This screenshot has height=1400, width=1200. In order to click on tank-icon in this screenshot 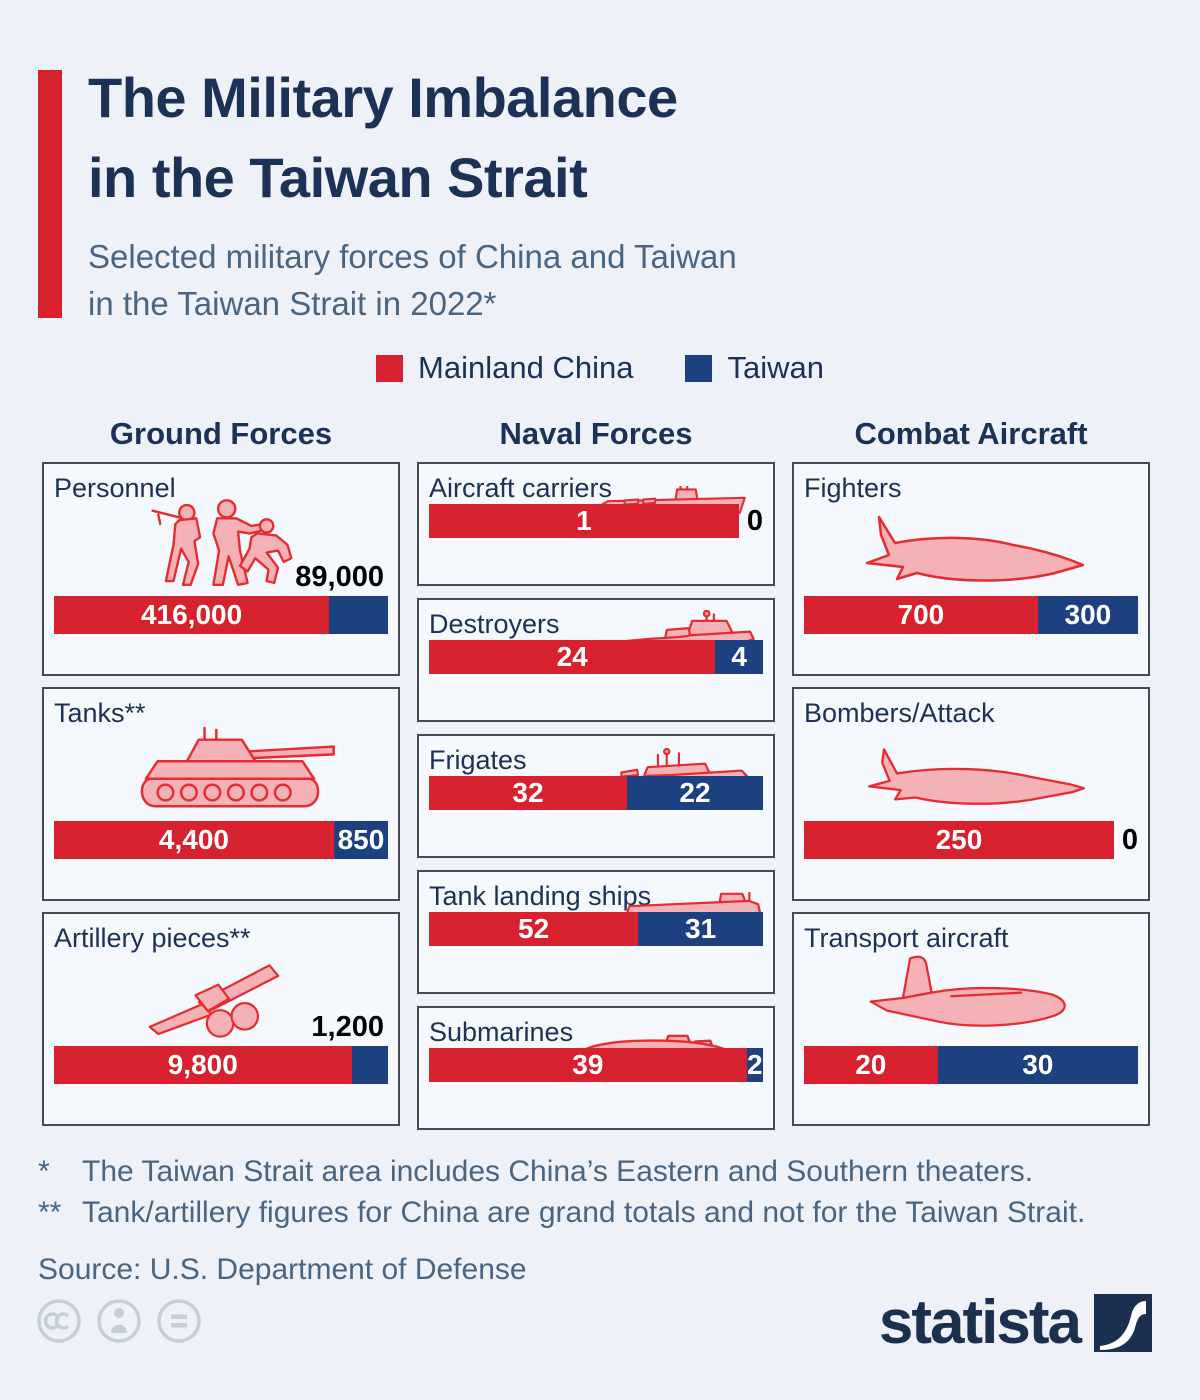, I will do `click(237, 767)`.